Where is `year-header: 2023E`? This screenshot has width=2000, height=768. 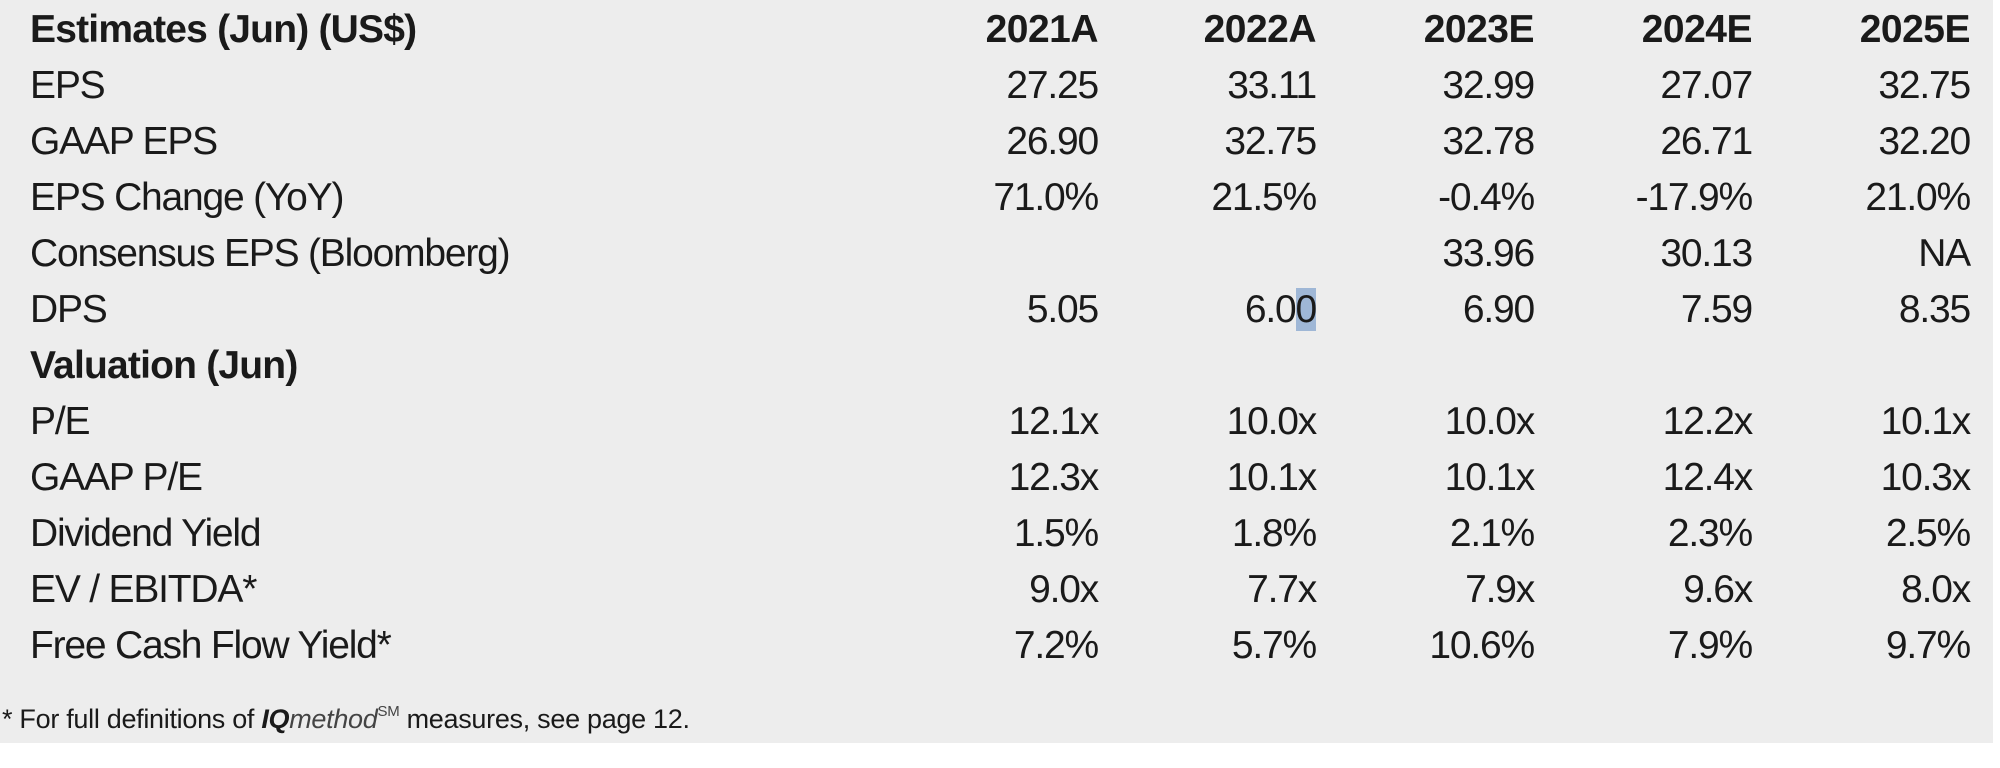
year-header: 2023E is located at coordinates (1479, 29).